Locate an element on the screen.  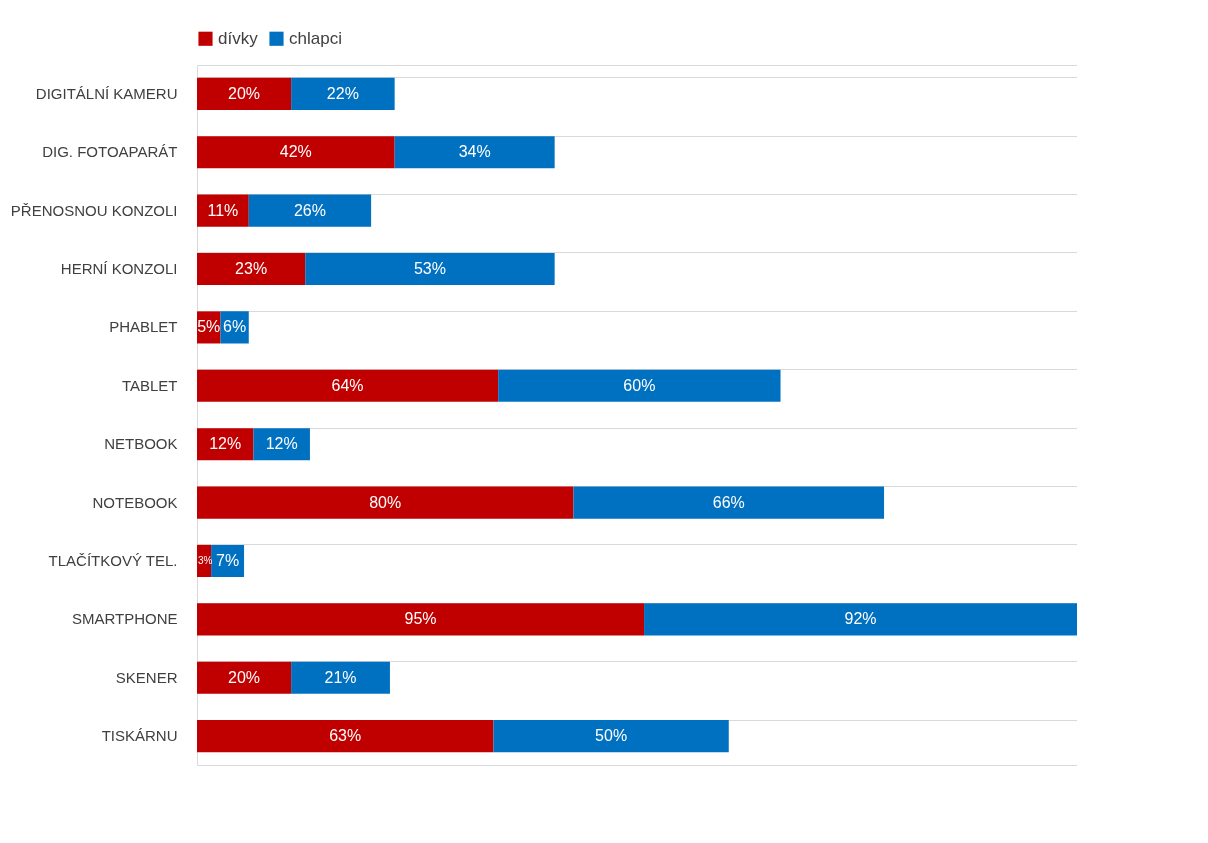
y-tick-label: SKENER is located at coordinates (146, 677).